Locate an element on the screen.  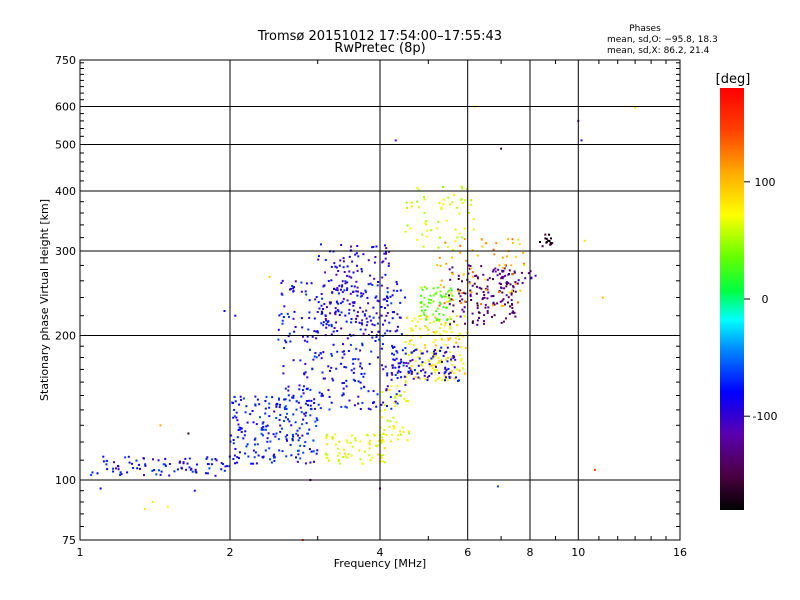
x-tick-label: 10 is located at coordinates (578, 552).